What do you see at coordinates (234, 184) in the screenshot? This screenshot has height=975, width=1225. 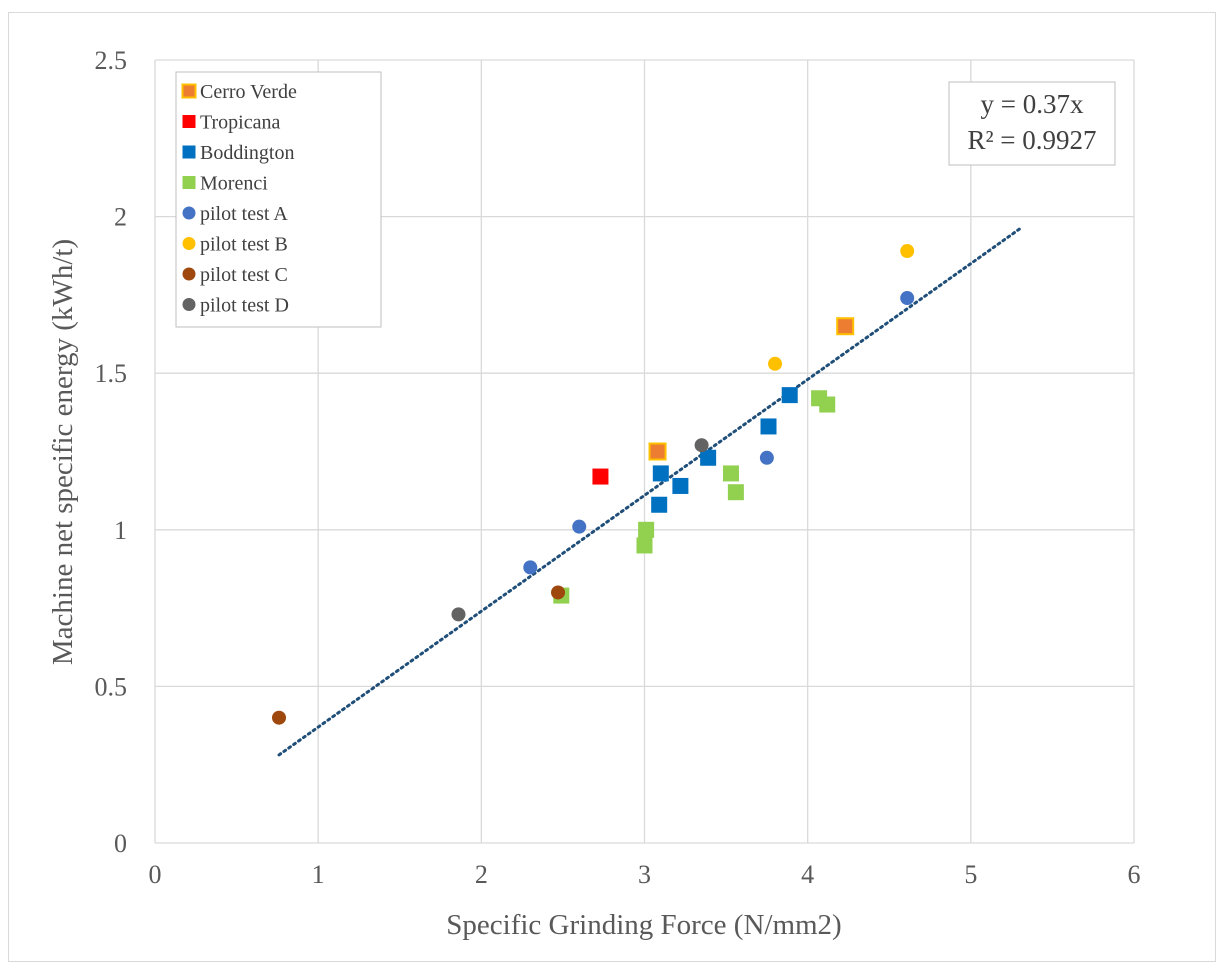 I see `legend-label-morenci: Morenci` at bounding box center [234, 184].